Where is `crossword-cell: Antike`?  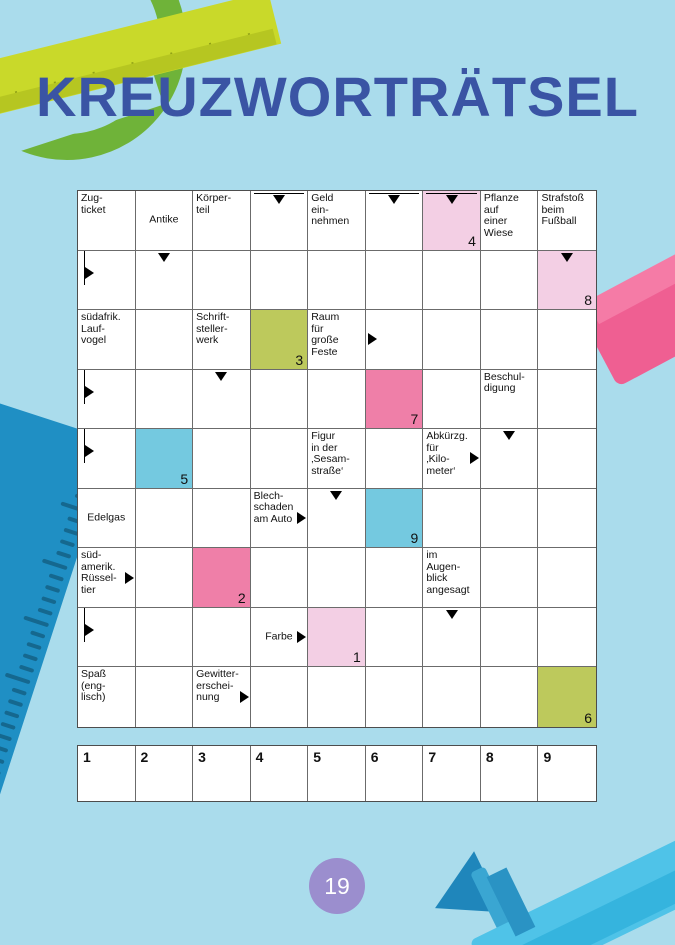
crossword-cell: Antike is located at coordinates (164, 221).